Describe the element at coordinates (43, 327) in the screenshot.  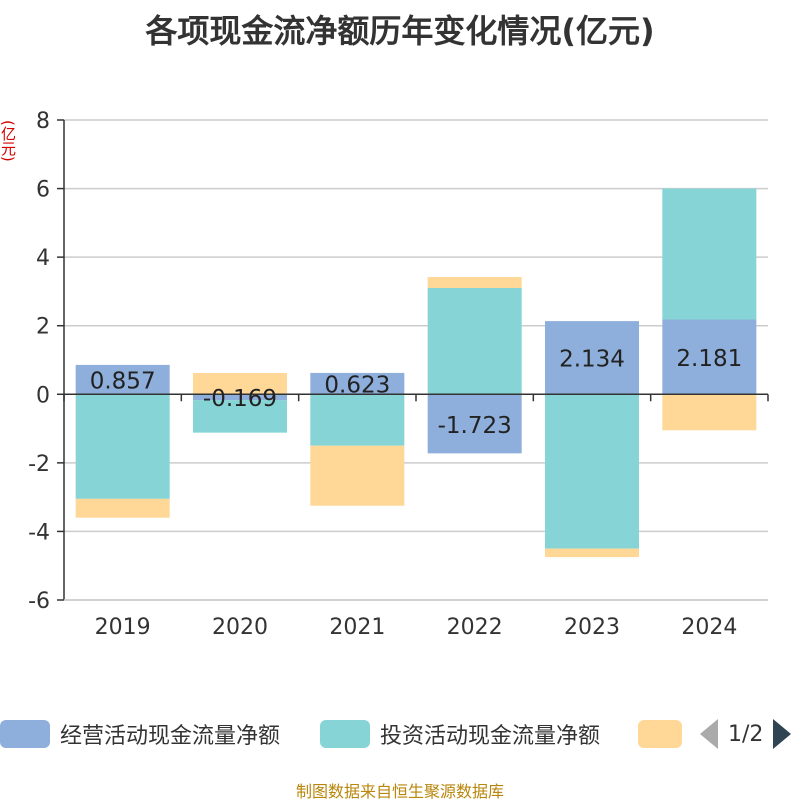
I see `y-tick-label: 2` at that location.